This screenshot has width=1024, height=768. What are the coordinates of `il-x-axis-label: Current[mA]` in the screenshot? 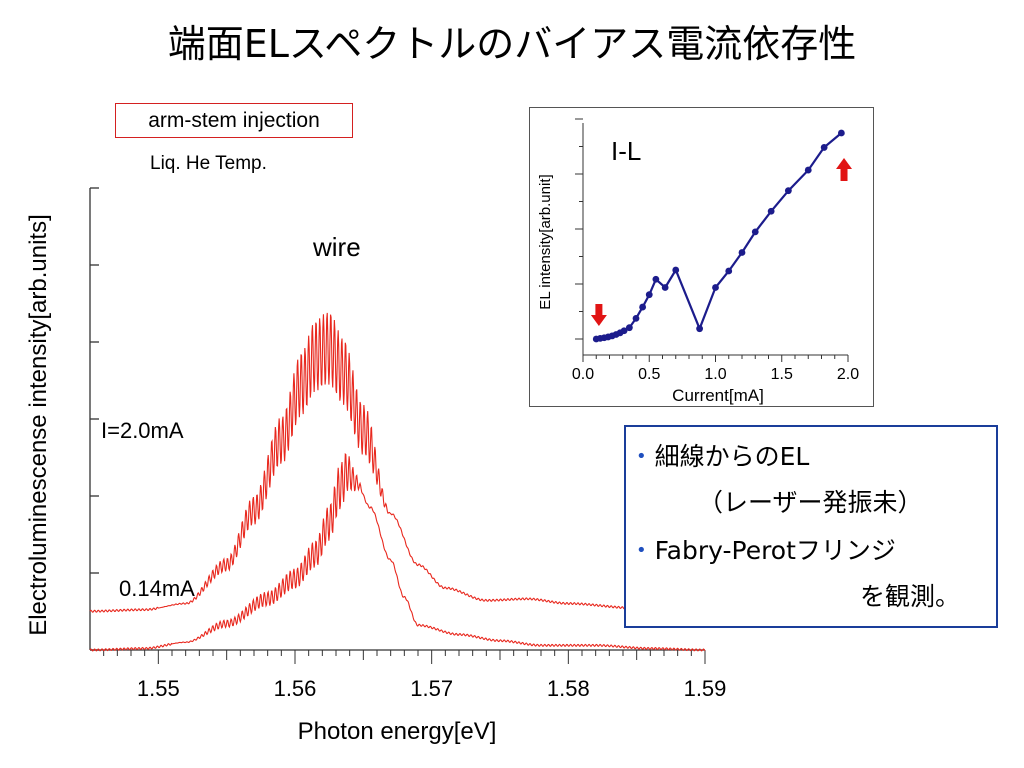 It's located at (718, 395).